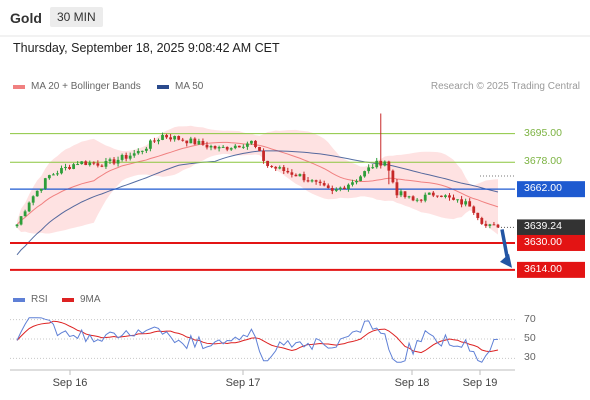 This screenshot has height=400, width=590. What do you see at coordinates (19, 299) in the screenshot?
I see `rsi-swatch` at bounding box center [19, 299].